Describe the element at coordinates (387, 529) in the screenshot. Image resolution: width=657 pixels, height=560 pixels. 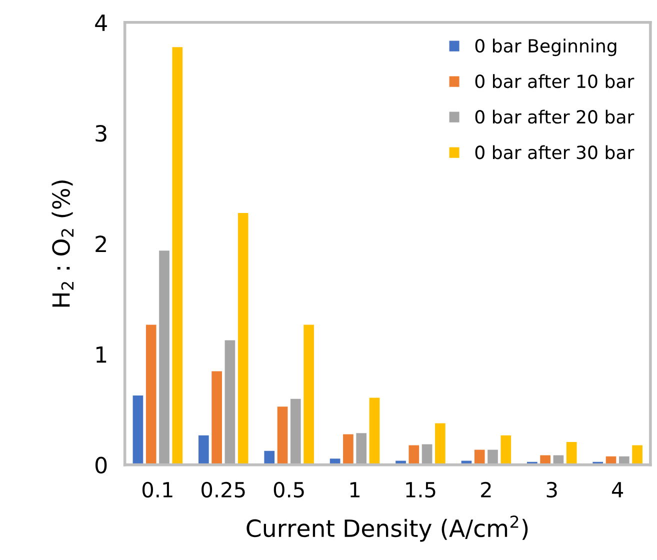
I see `x-axis-title: Current Density (A/cm$^{2}$)` at that location.